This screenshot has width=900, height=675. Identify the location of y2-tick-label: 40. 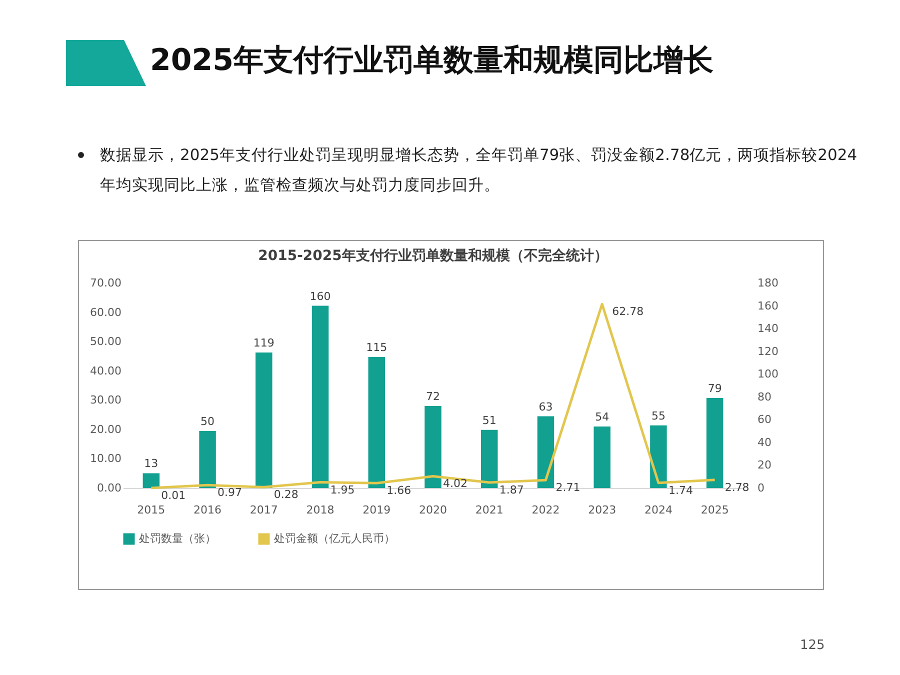
(765, 442).